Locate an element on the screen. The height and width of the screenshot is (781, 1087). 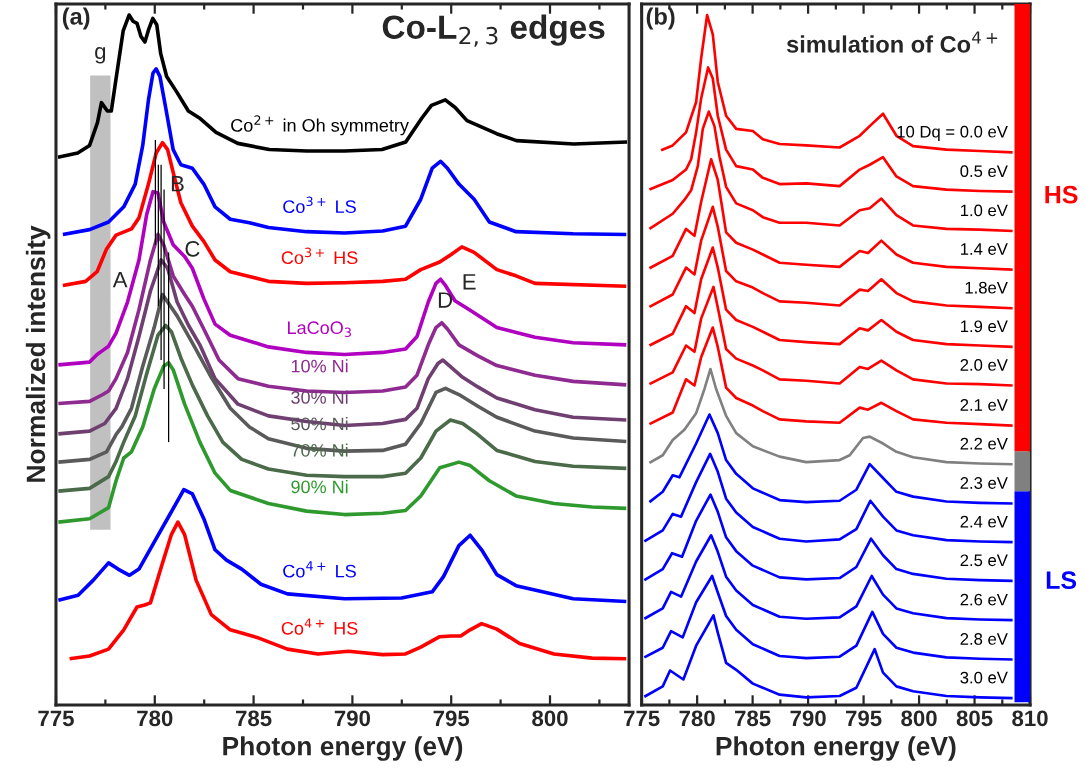
series-label: 1.0 eV is located at coordinates (984, 210).